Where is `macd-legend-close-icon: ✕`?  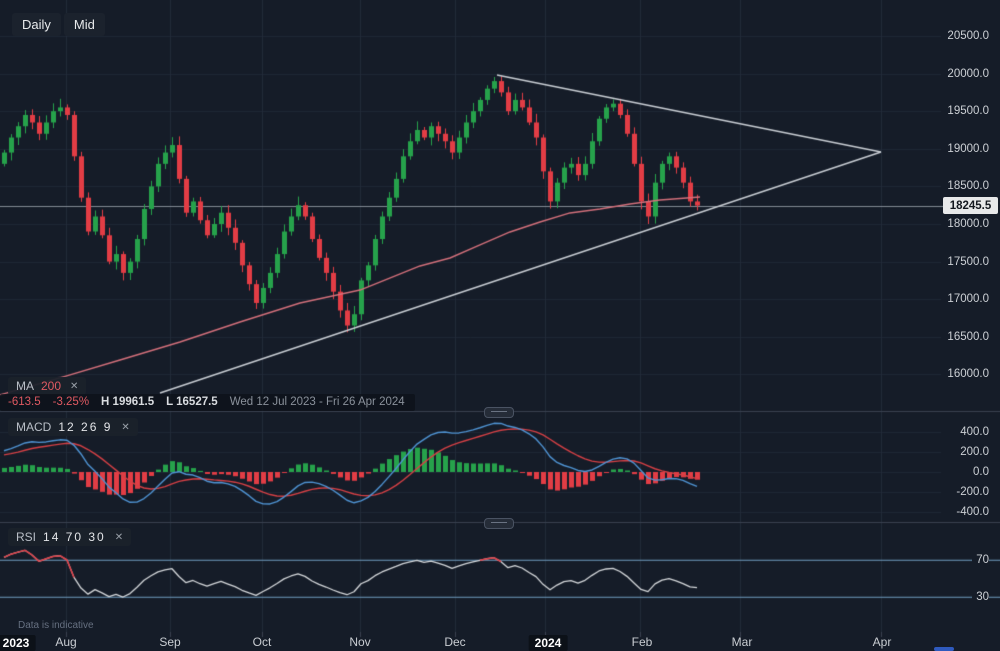
macd-legend-close-icon: ✕ is located at coordinates (125, 427).